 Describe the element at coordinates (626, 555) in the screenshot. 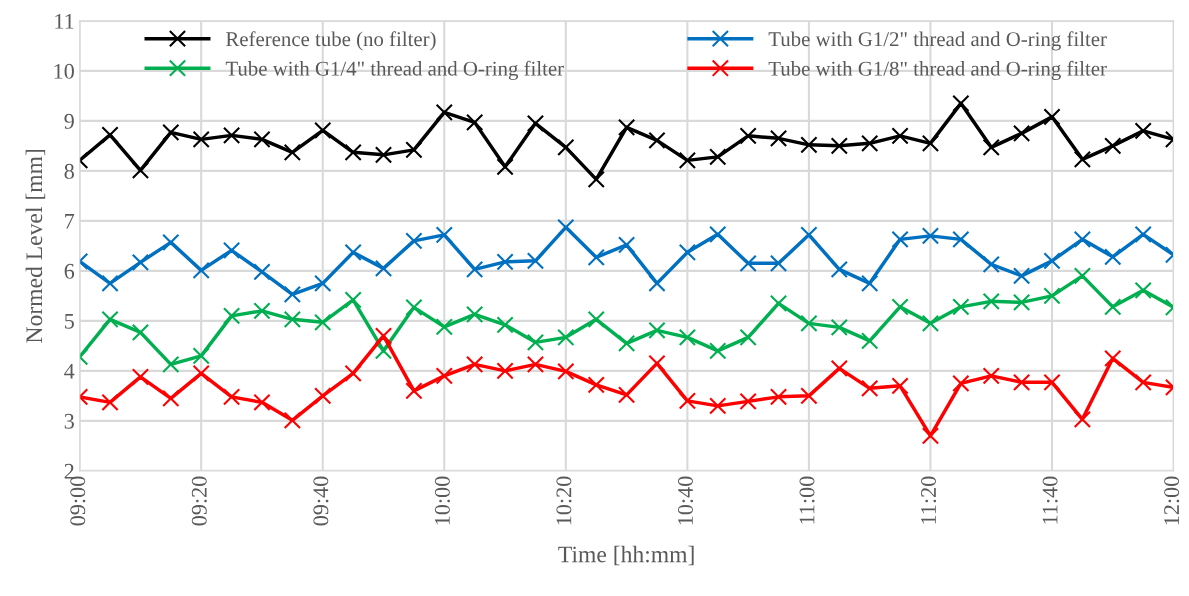

I see `x-axis-title: Time [hh:mm]` at that location.